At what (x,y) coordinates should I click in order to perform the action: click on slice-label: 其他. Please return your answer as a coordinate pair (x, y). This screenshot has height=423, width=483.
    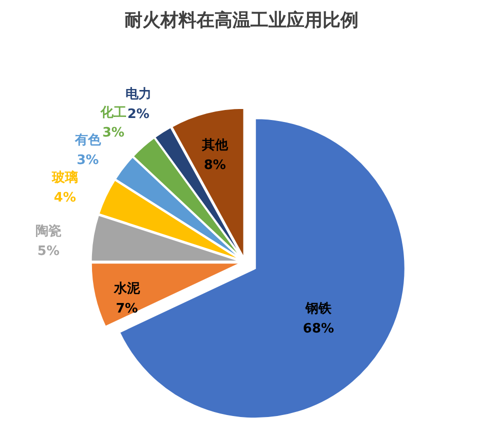
    Looking at the image, I should click on (214, 145).